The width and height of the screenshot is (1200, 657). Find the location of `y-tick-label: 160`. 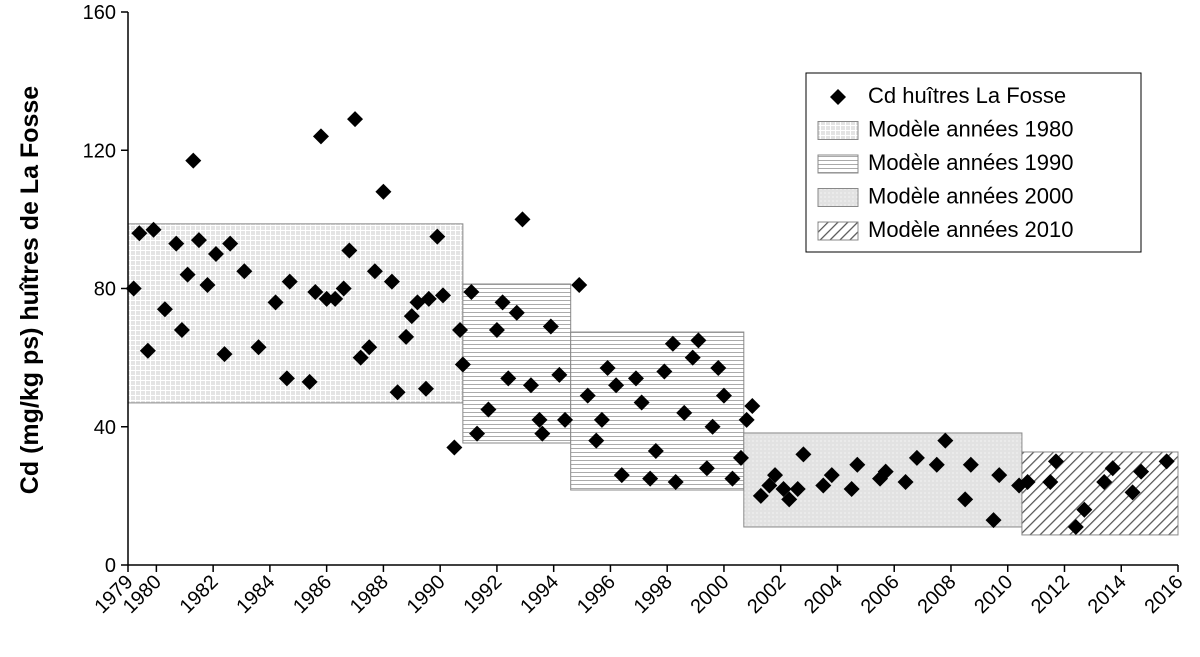

y-tick-label: 160 is located at coordinates (99, 13).